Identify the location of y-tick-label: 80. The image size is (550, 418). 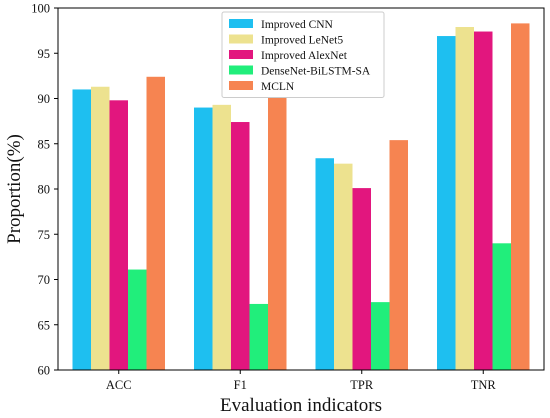
(44, 190).